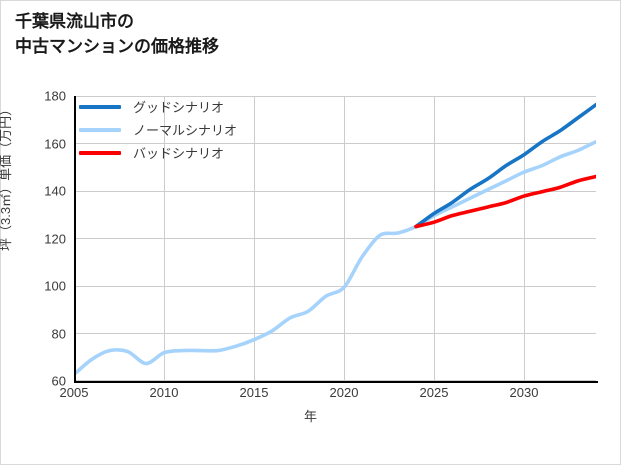 This screenshot has height=465, width=621. What do you see at coordinates (524, 392) in the screenshot?
I see `x-tick-label: 2030` at bounding box center [524, 392].